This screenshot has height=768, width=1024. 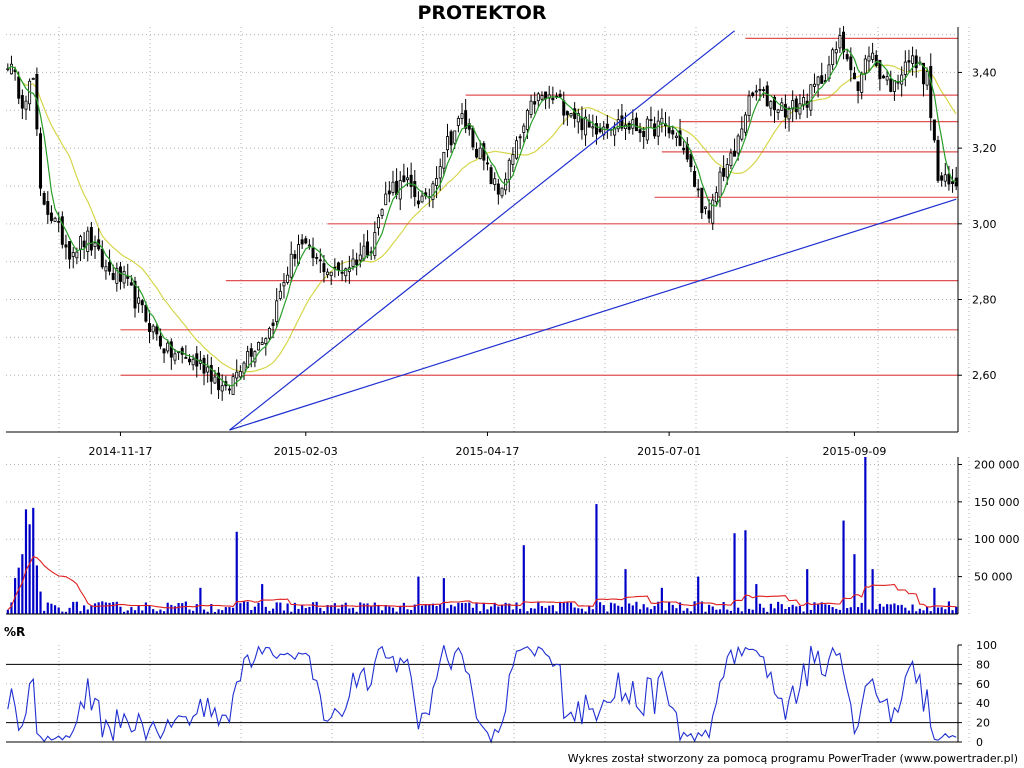 What do you see at coordinates (997, 539) in the screenshot?
I see `volume-y-tick-label: 100 000` at bounding box center [997, 539].